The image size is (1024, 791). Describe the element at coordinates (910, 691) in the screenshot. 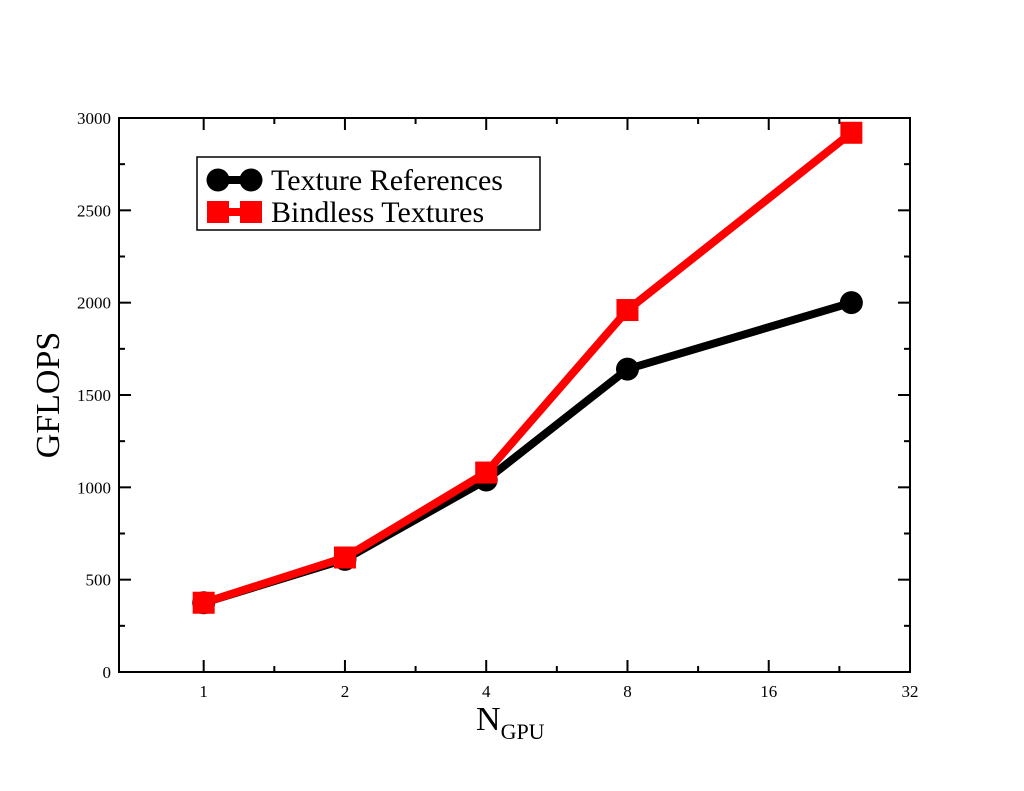

I see `x-tick-label: 32` at that location.